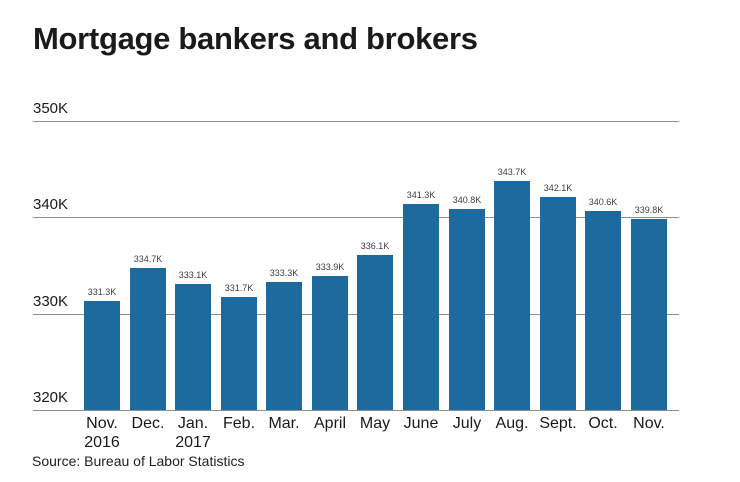  Describe the element at coordinates (649, 423) in the screenshot. I see `x-tick-label: Nov.` at that location.